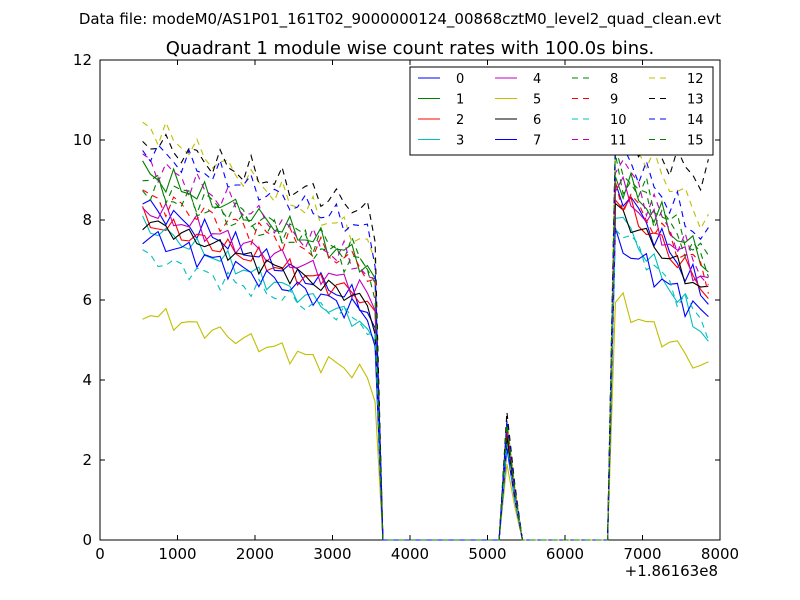 This screenshot has width=800, height=600. Describe the element at coordinates (460, 100) in the screenshot. I see `legend-label-1: 1` at that location.